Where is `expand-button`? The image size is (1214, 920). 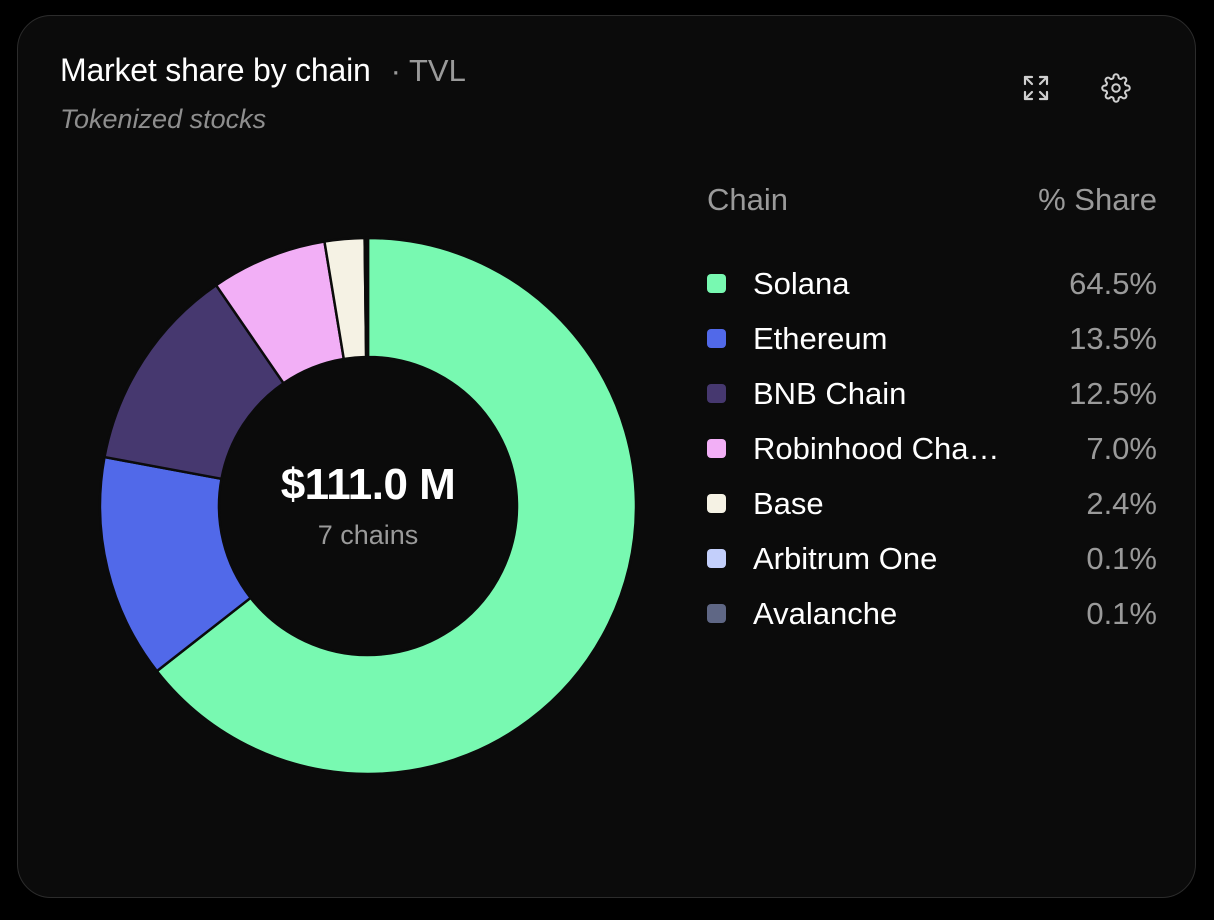 expand-button is located at coordinates (1036, 88).